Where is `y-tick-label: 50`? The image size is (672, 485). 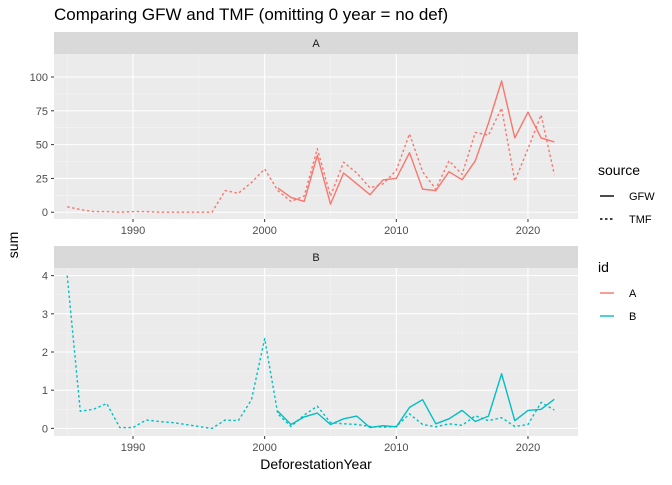
y-tick-label: 50 is located at coordinates (42, 146).